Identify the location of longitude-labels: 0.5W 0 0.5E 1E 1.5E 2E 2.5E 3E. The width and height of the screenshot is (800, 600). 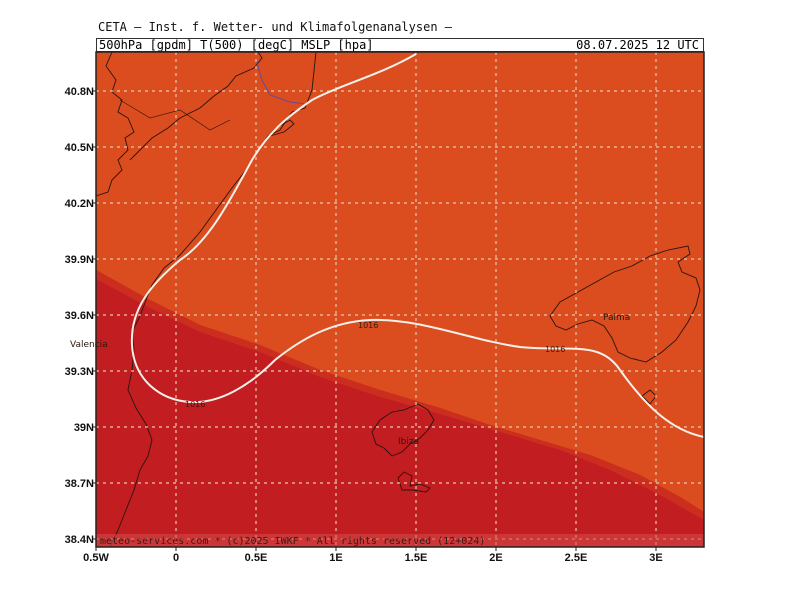
(373, 558).